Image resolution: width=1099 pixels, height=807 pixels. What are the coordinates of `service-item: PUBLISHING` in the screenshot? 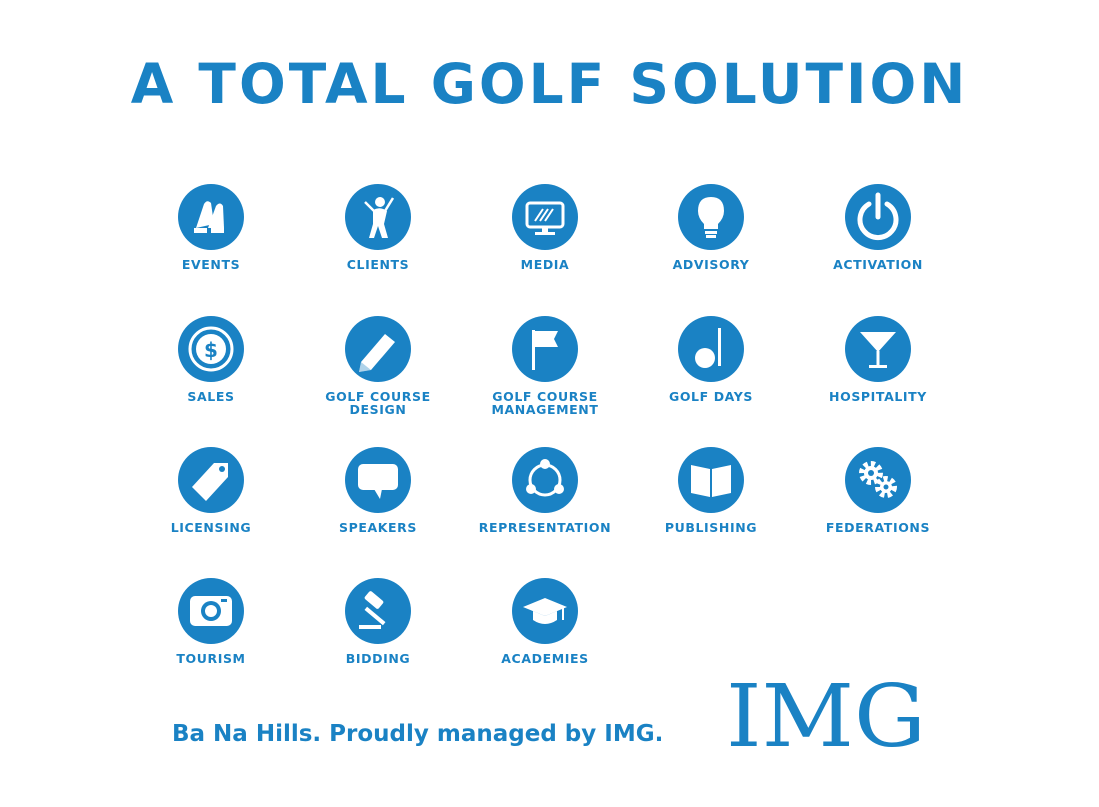 It's located at (711, 490).